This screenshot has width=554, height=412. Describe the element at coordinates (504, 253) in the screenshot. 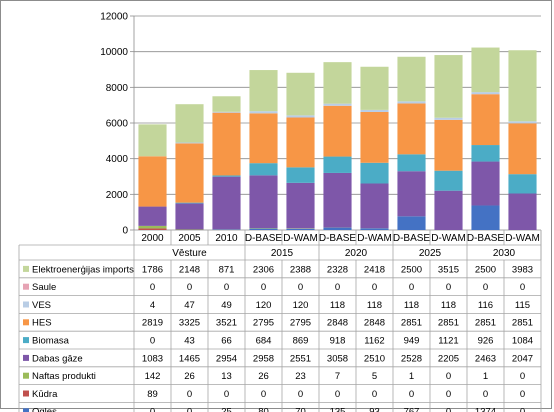

I see `group-label: 2030` at that location.